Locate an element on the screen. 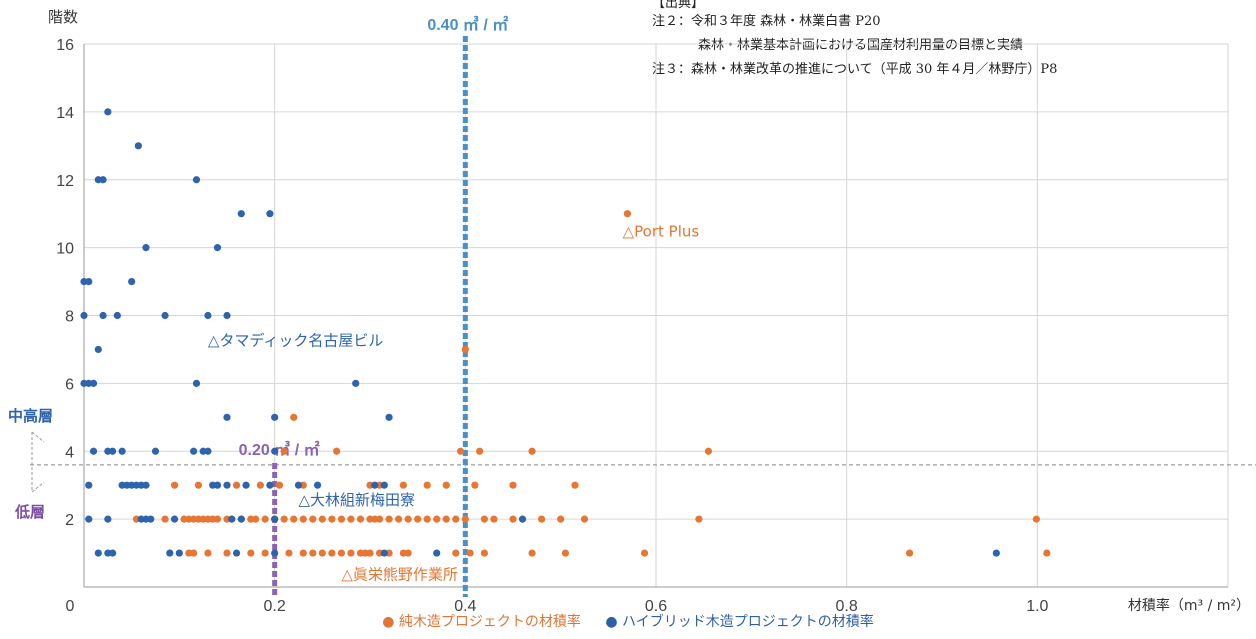 The width and height of the screenshot is (1256, 639). reference-line-label: 0.20 ㎥ / ㎡ is located at coordinates (279, 449).